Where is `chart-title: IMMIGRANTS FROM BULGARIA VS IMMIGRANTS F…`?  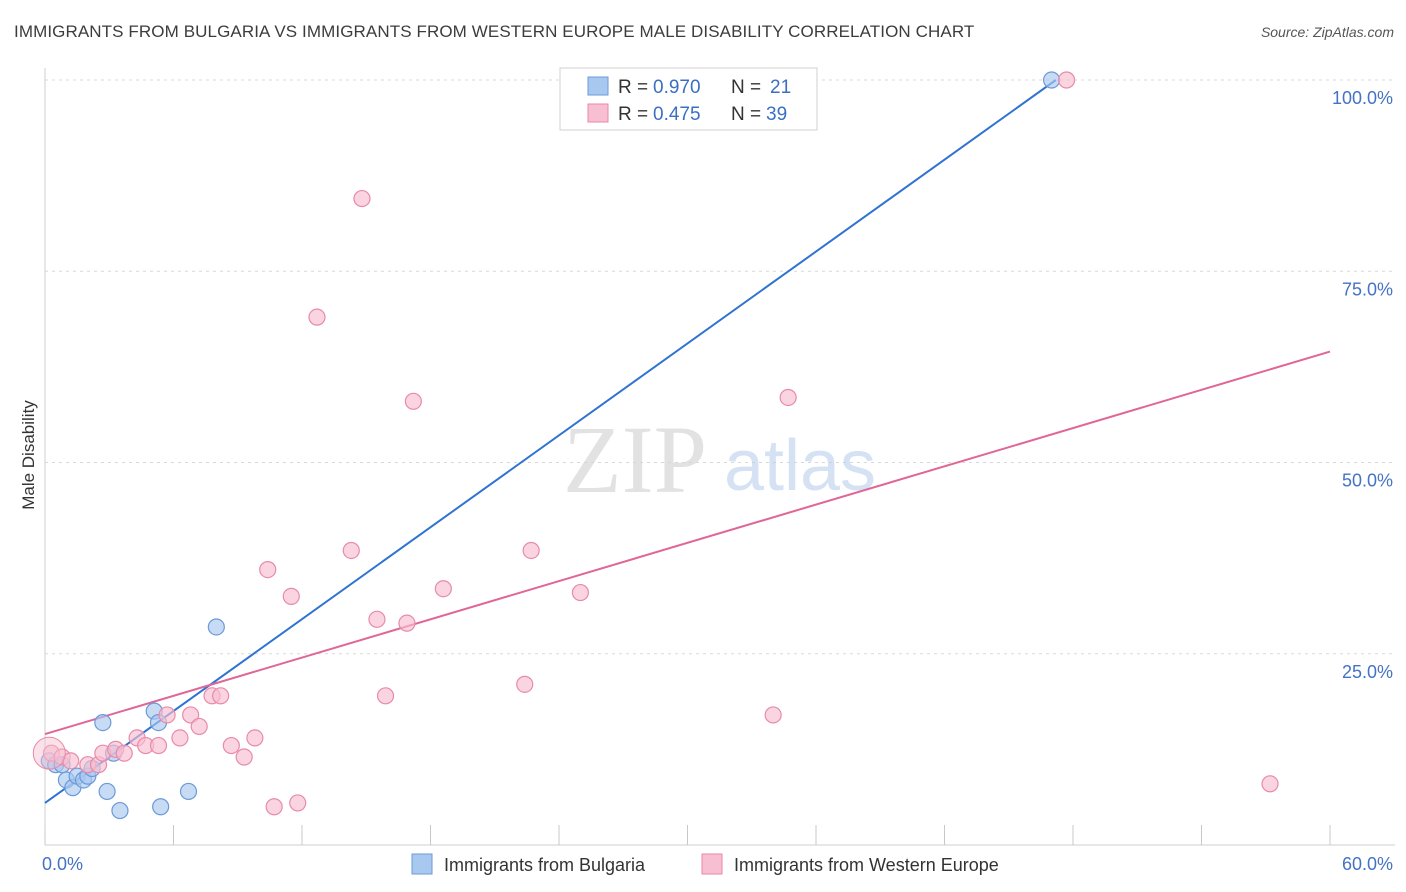 chart-title: IMMIGRANTS FROM BULGARIA VS IMMIGRANTS F… is located at coordinates (494, 31).